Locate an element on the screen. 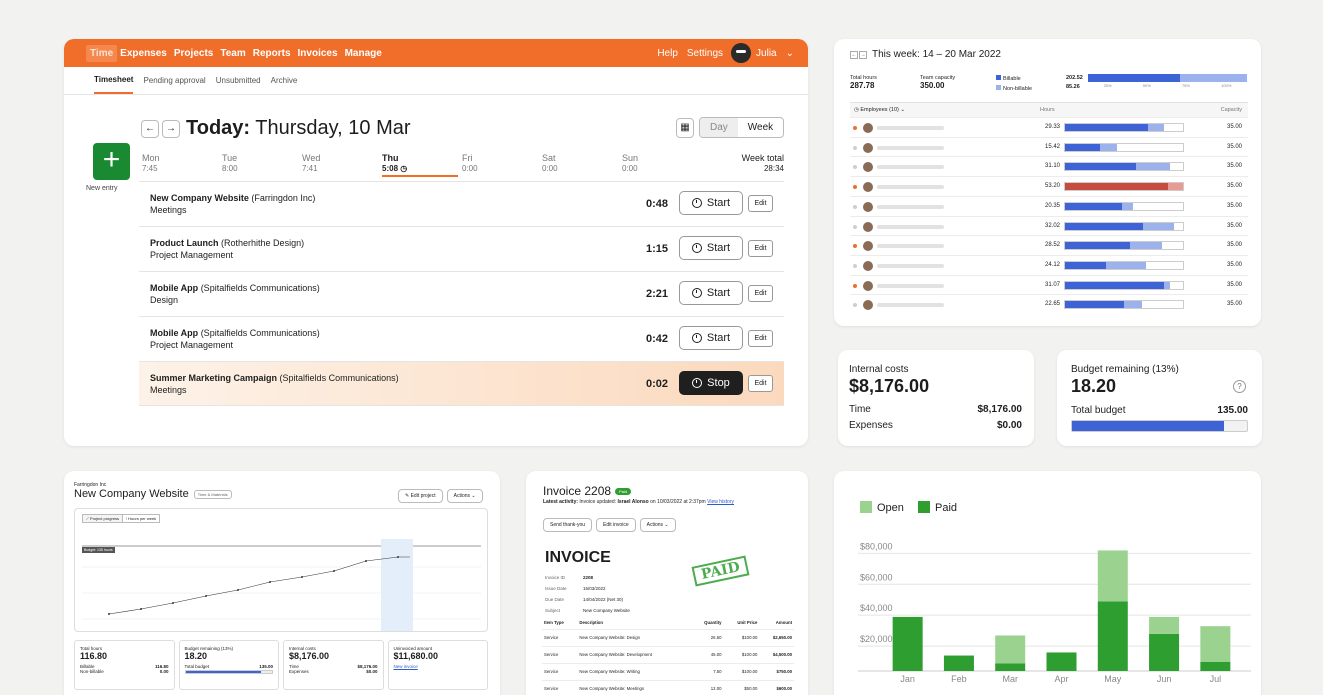 The width and height of the screenshot is (1323, 695). tab-timesheet: Timesheet is located at coordinates (114, 80).